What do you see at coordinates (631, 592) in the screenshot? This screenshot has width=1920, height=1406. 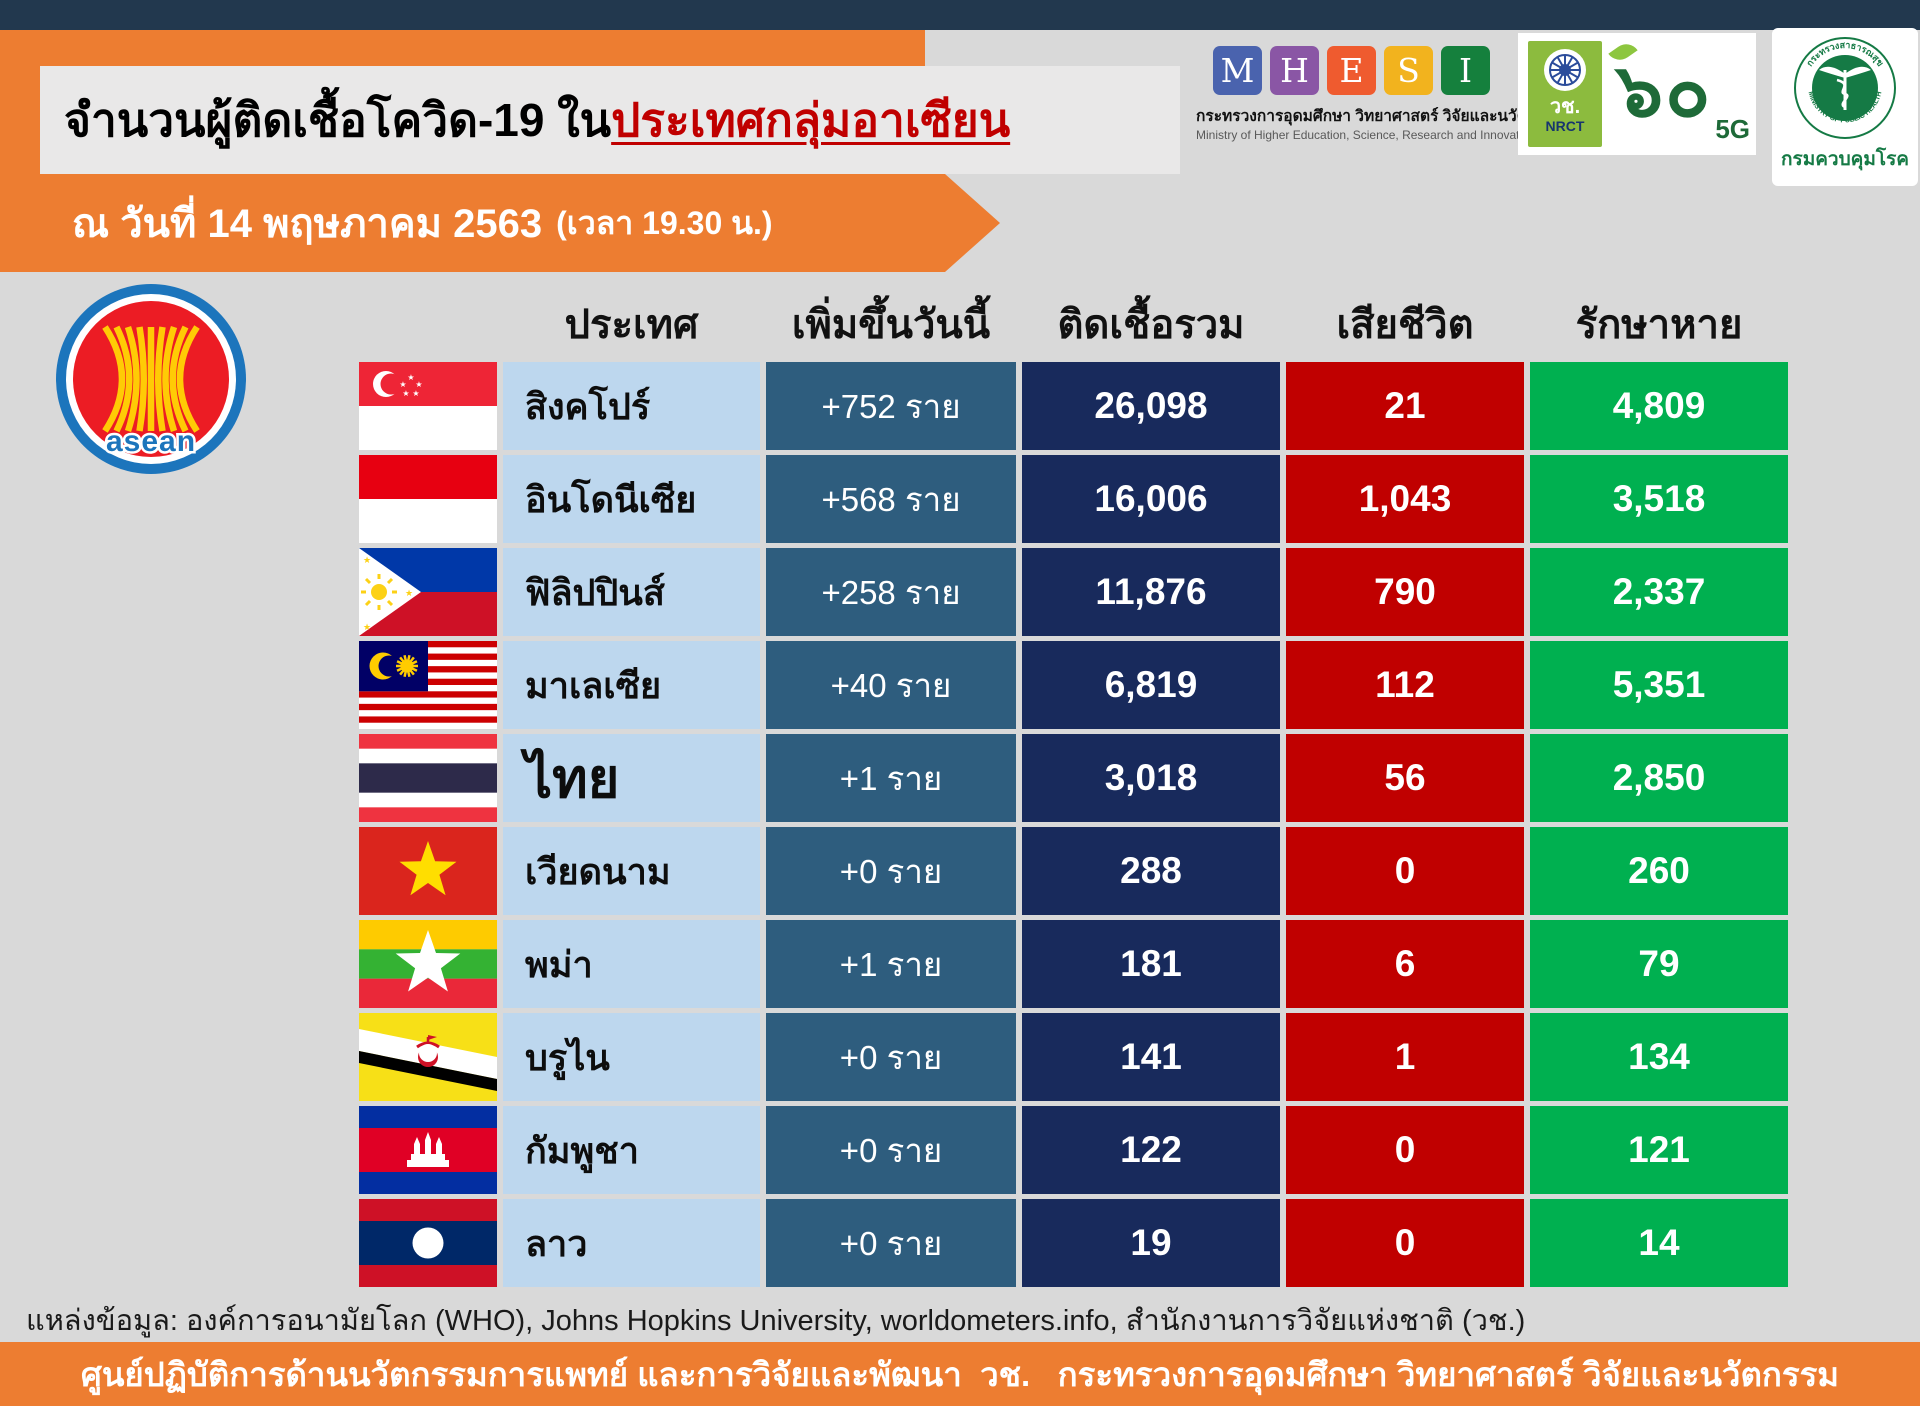 I see `country-cell: ฟิลิปปินส์` at bounding box center [631, 592].